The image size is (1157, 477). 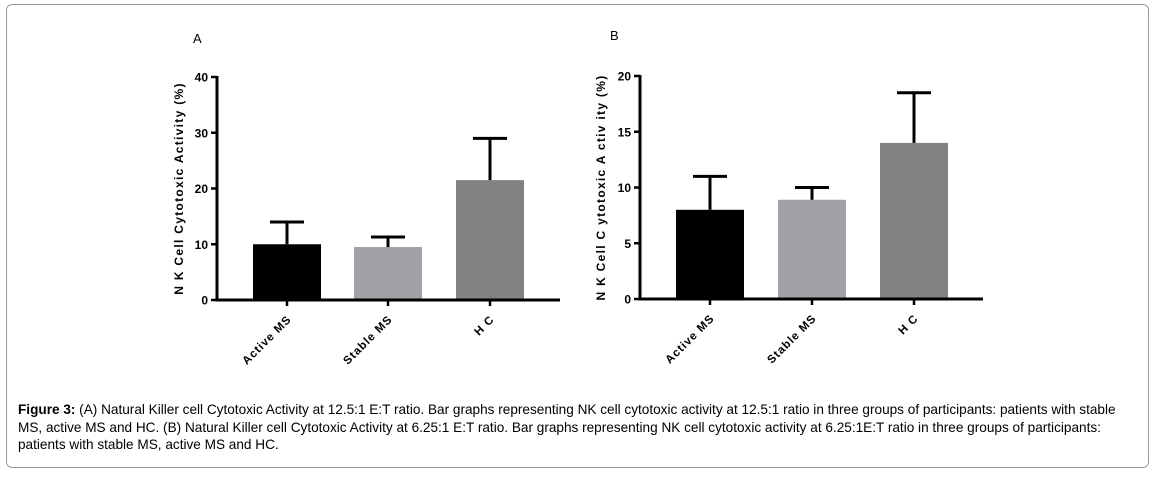 I want to click on y-tick-label: 15, so click(x=625, y=132).